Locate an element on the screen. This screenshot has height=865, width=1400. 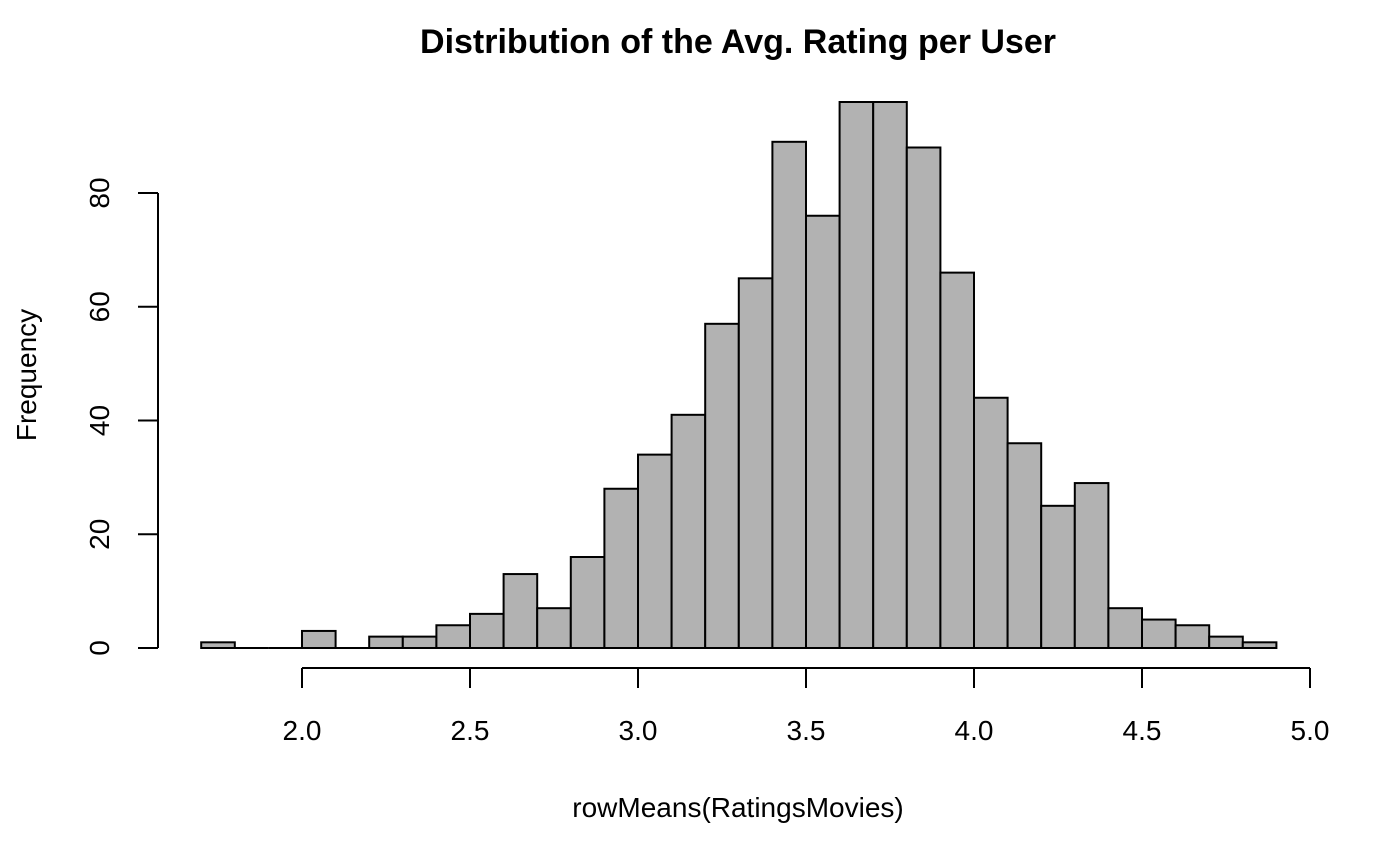
x-tick-label: 4.5 is located at coordinates (1142, 730).